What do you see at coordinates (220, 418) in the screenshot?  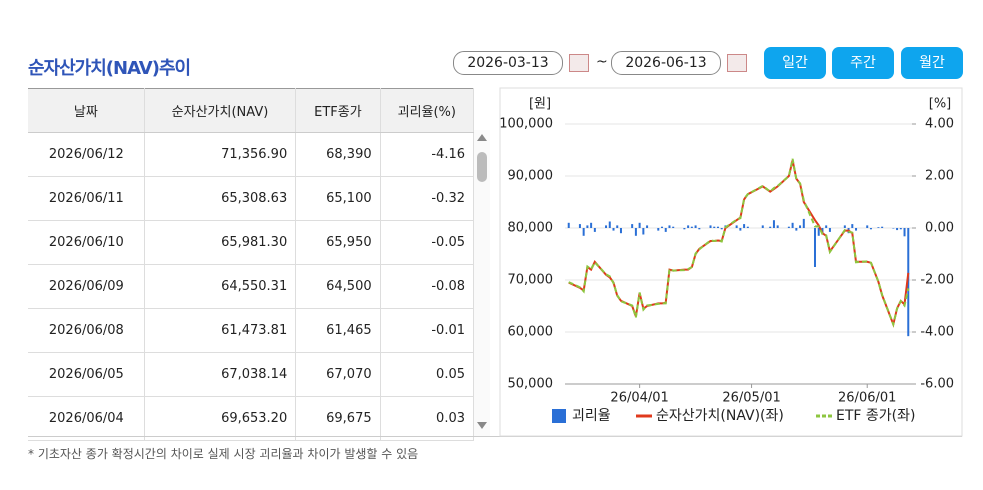 I see `table-cell: 69,653.20` at bounding box center [220, 418].